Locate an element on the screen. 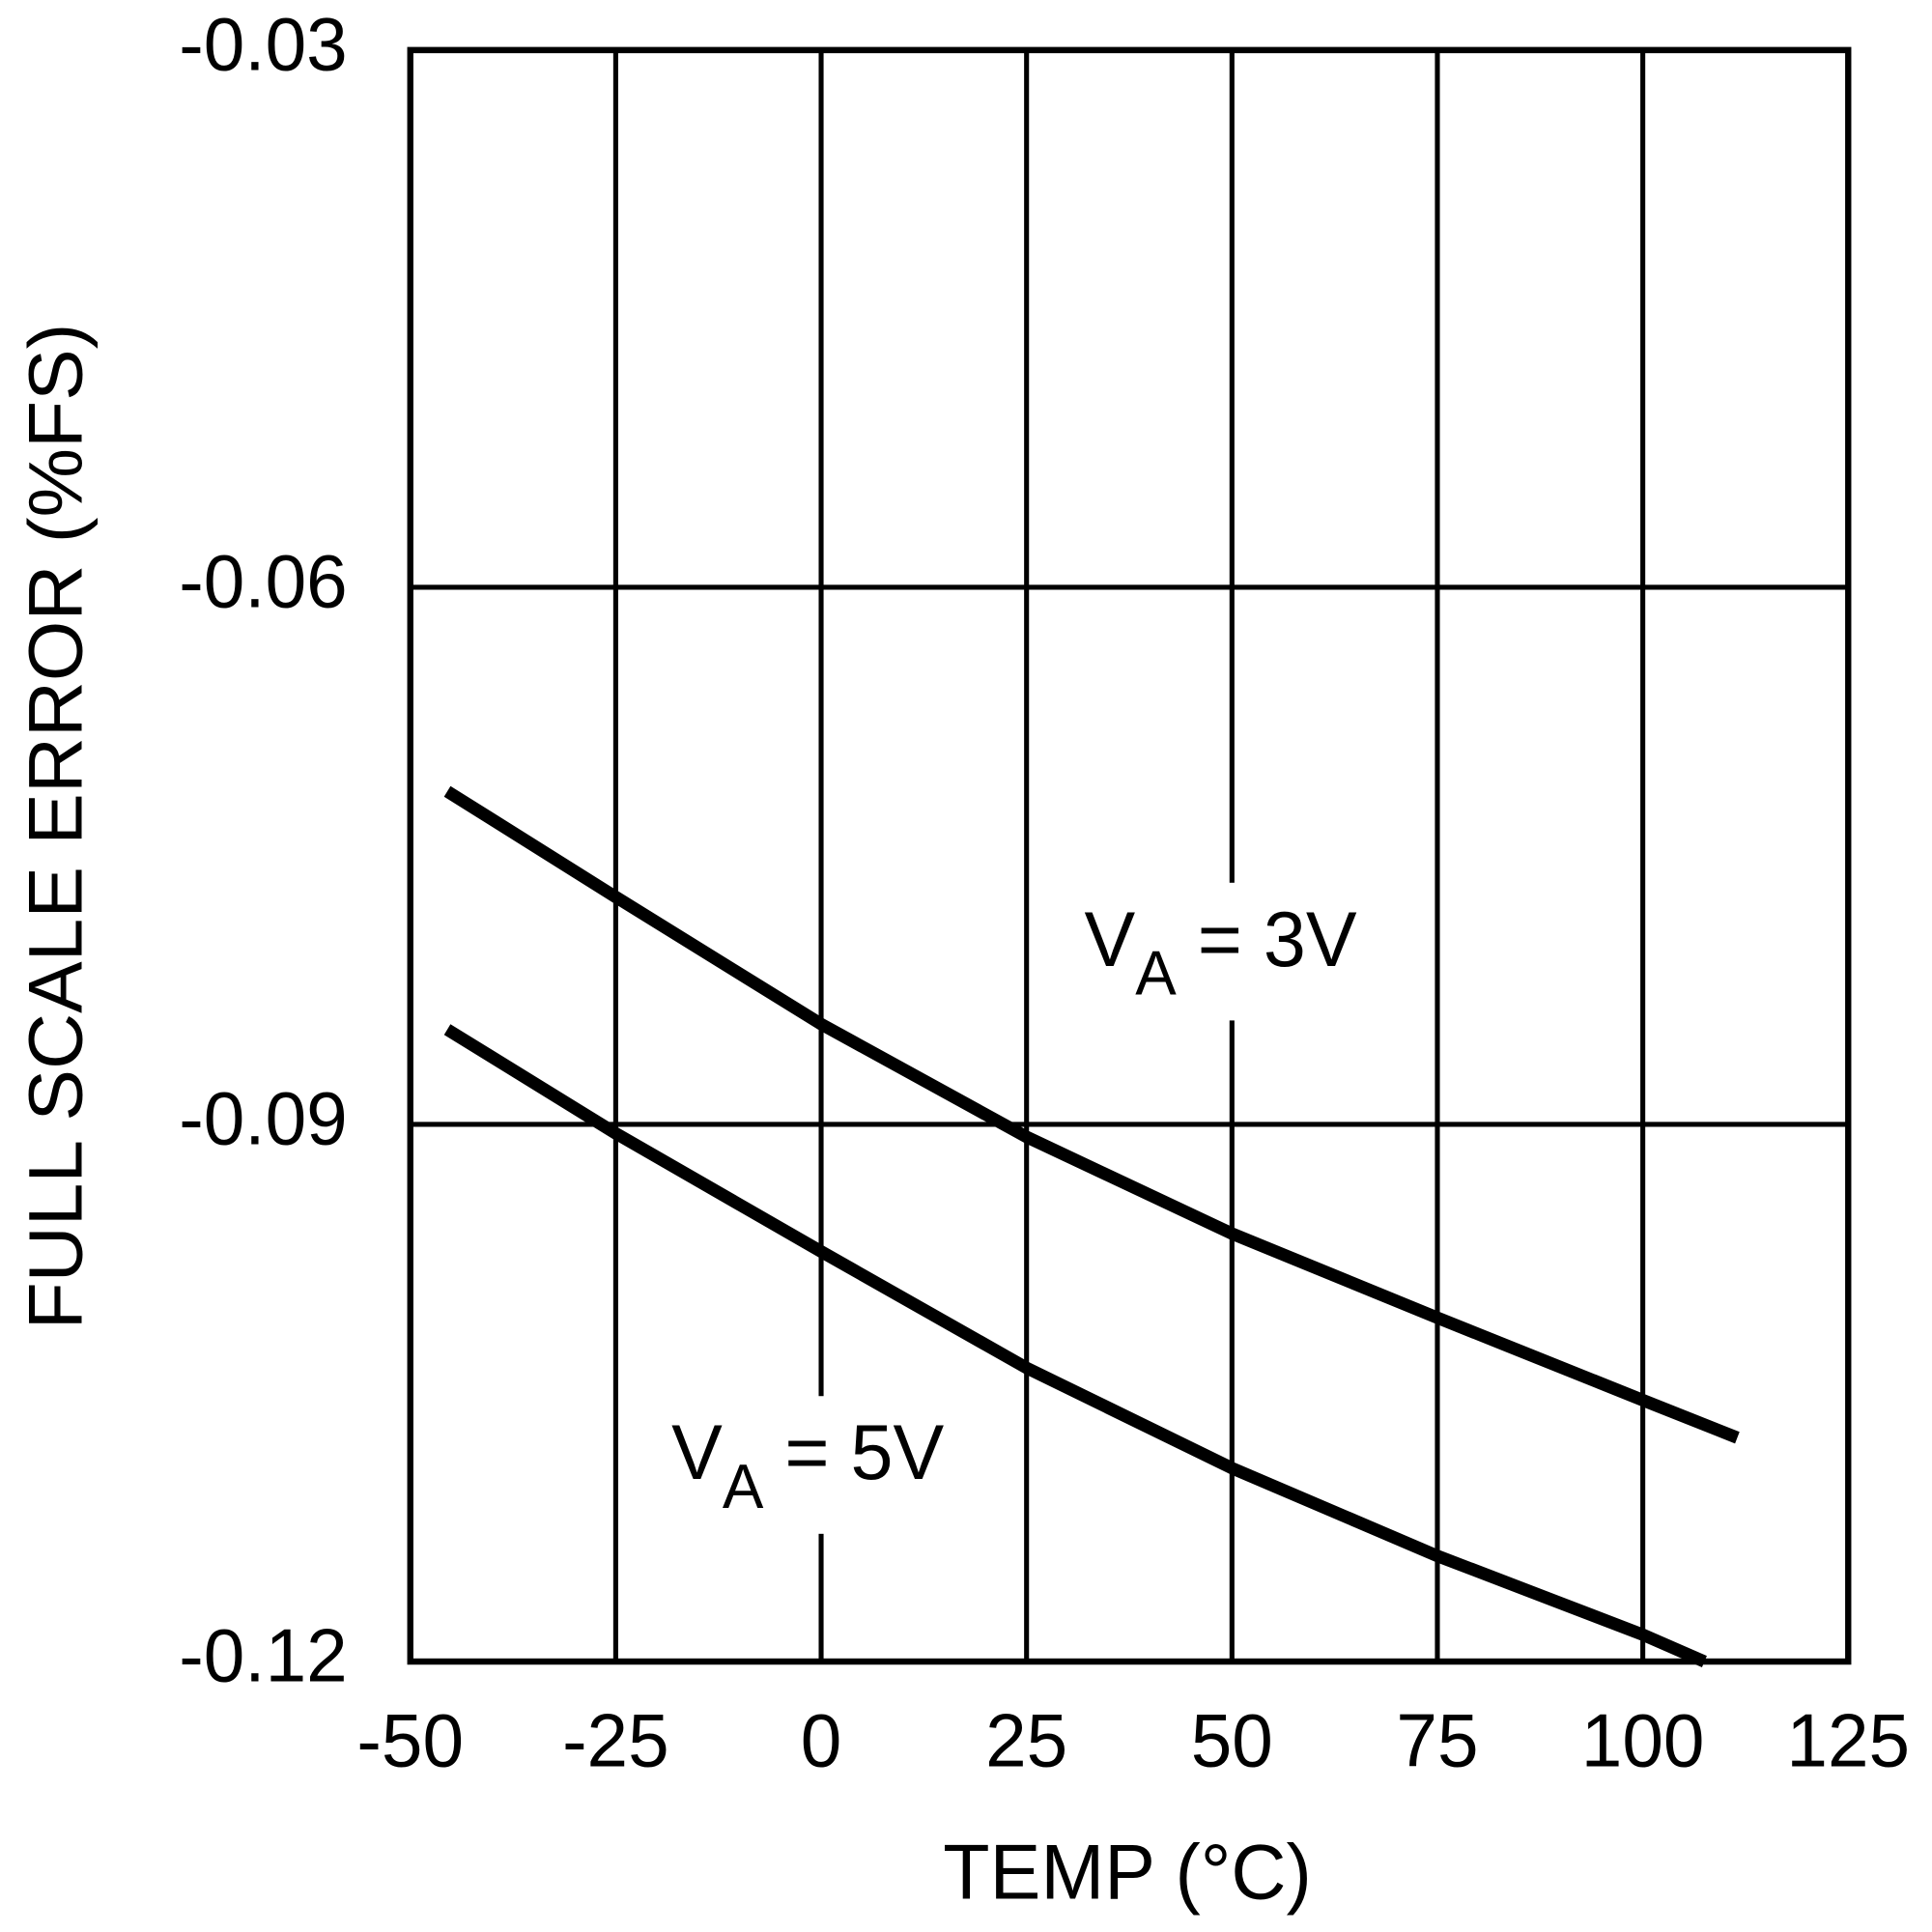 The image size is (1932, 1932). y-tick-label: -0.03 is located at coordinates (263, 45).